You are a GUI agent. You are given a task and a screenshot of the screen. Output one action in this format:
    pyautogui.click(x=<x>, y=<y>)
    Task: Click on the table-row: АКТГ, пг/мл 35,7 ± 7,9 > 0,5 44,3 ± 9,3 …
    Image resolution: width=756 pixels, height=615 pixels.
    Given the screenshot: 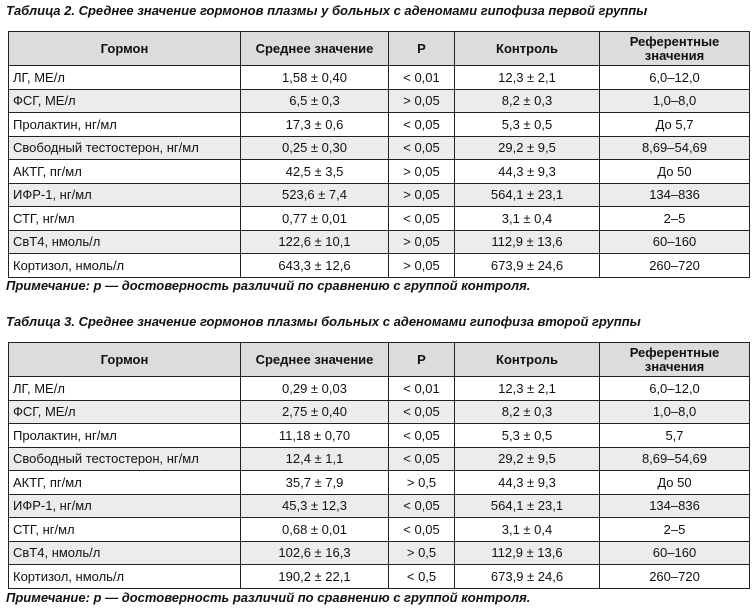 What is the action you would take?
    pyautogui.click(x=379, y=482)
    